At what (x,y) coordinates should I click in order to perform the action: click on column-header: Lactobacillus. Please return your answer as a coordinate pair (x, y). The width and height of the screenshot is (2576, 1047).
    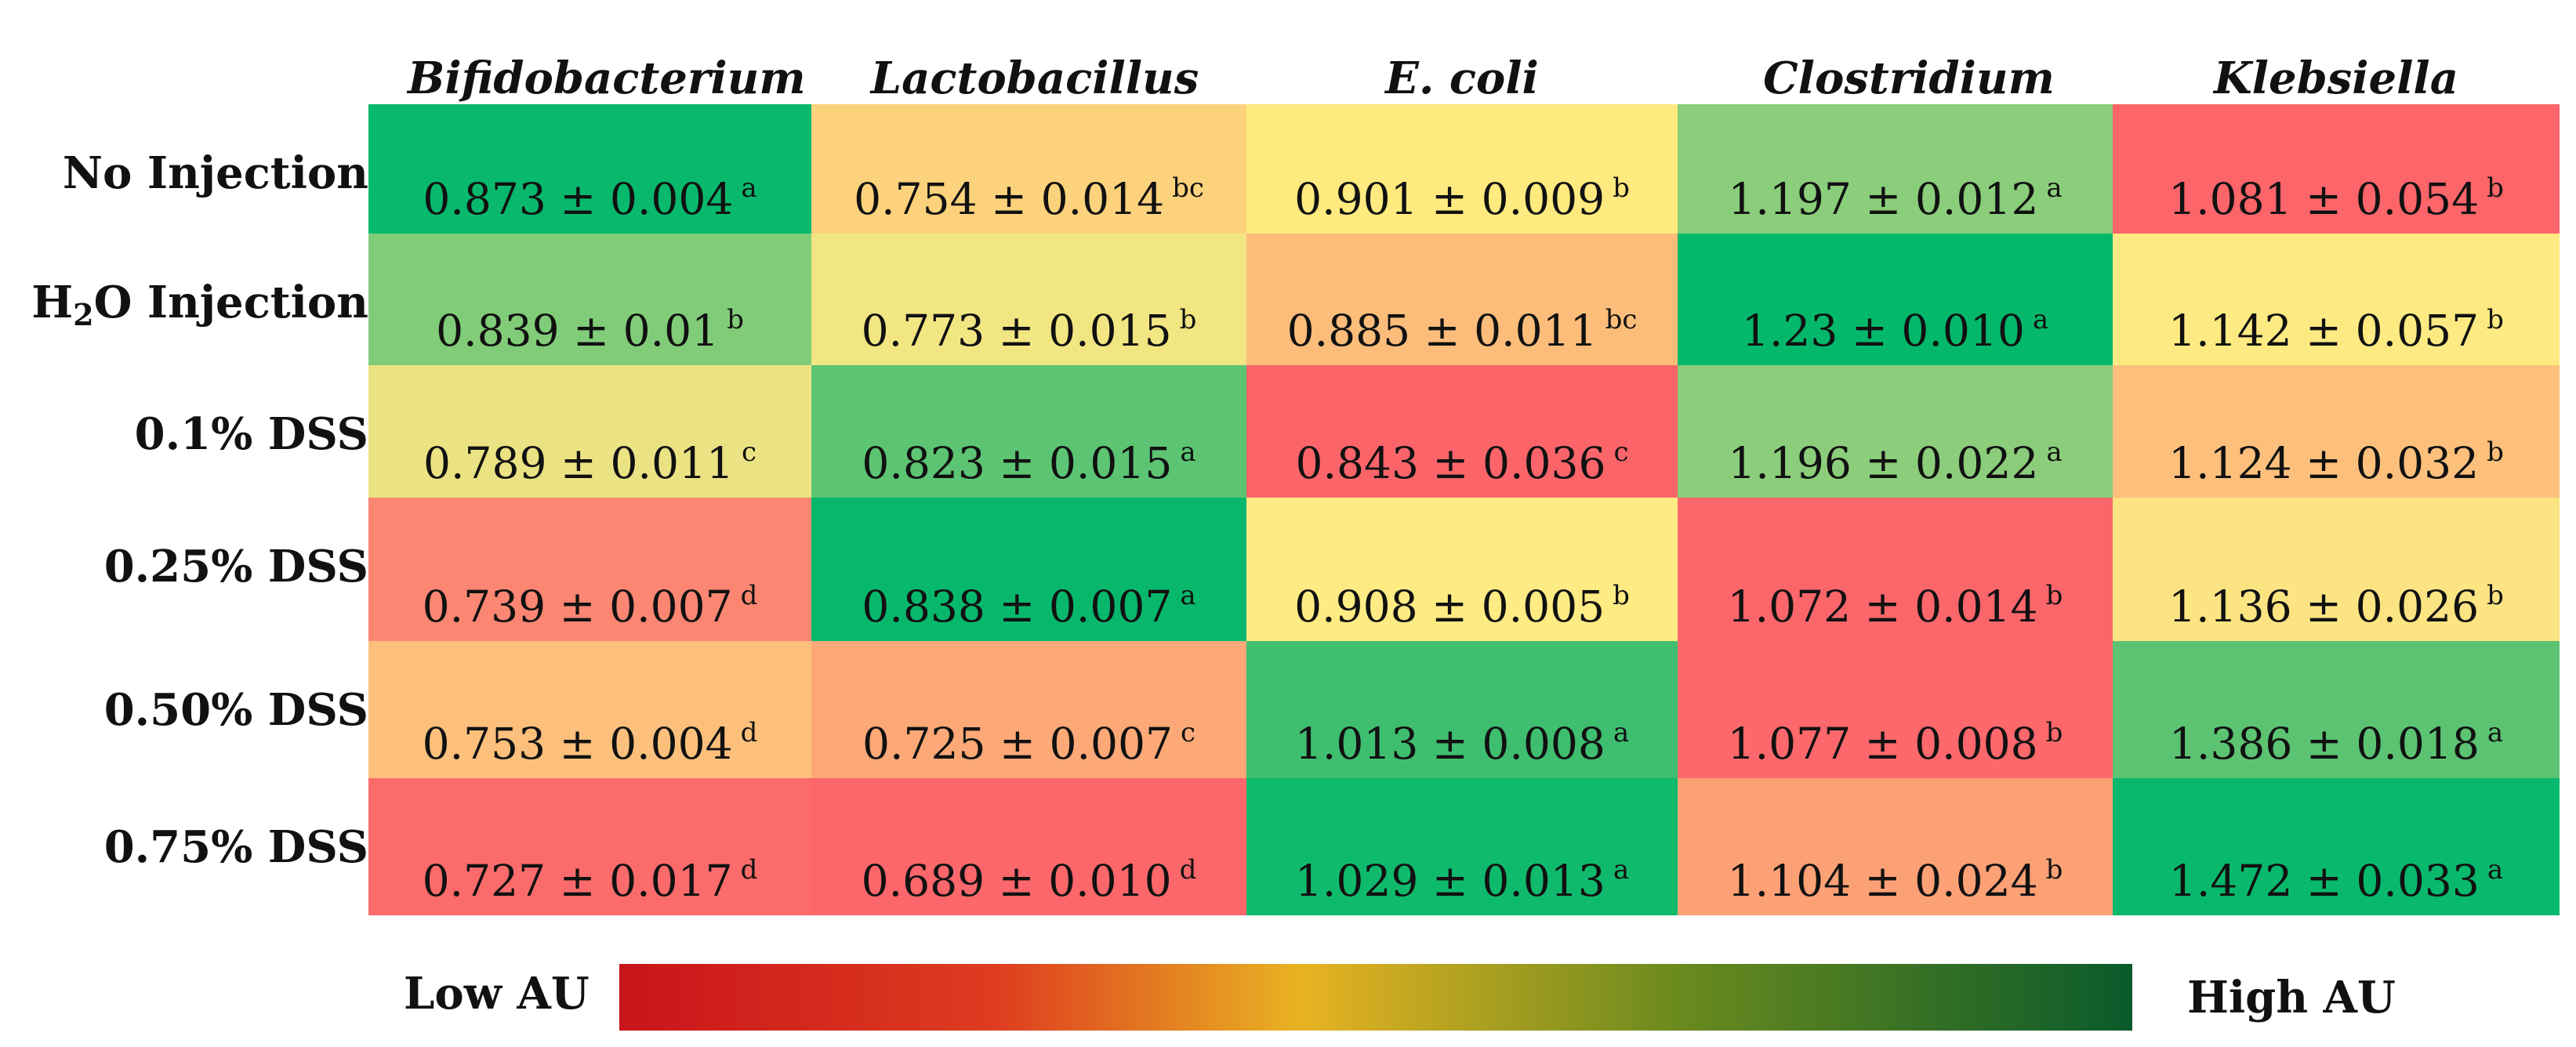
    Looking at the image, I should click on (1035, 78).